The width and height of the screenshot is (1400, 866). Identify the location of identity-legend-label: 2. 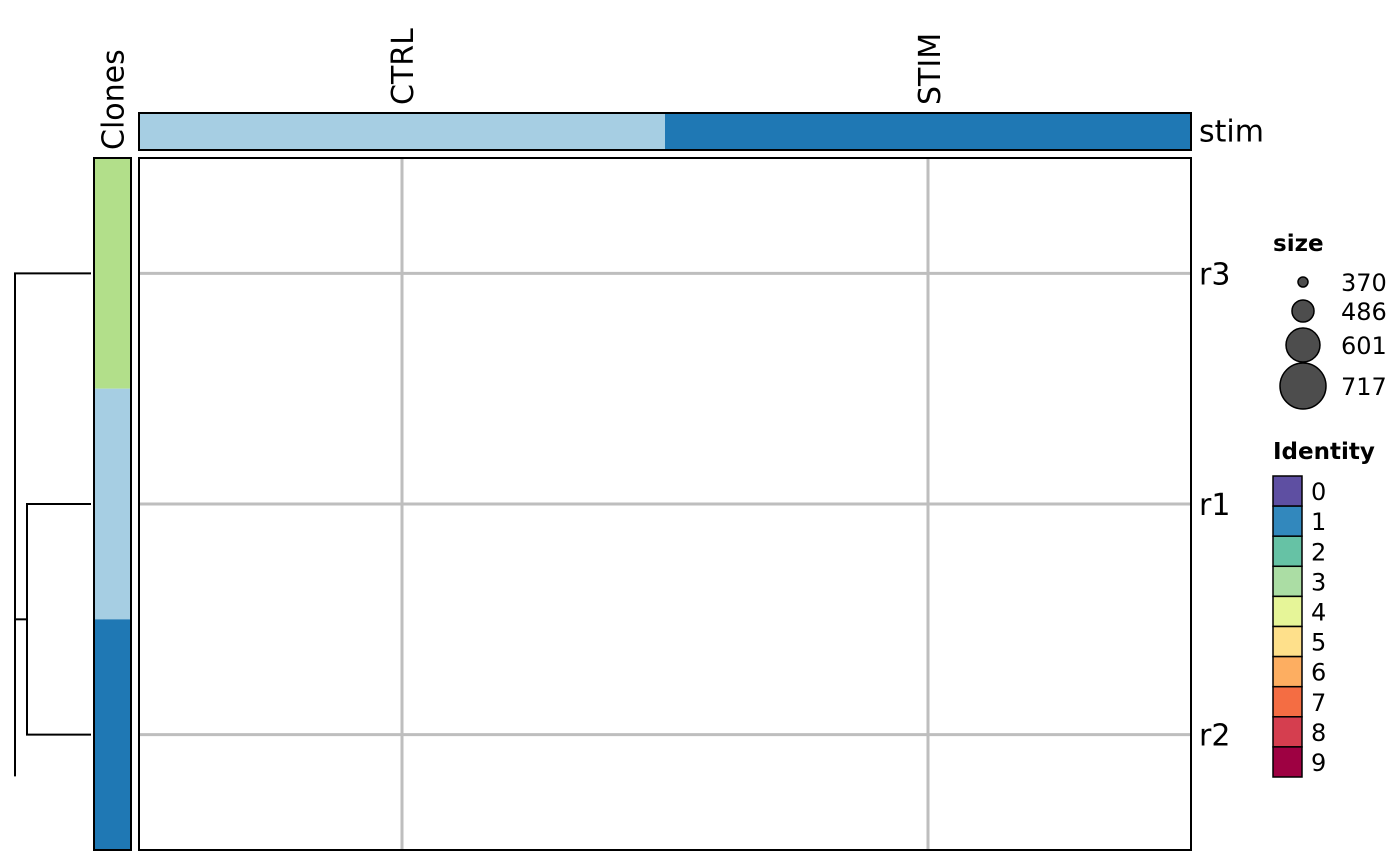
(1318, 552).